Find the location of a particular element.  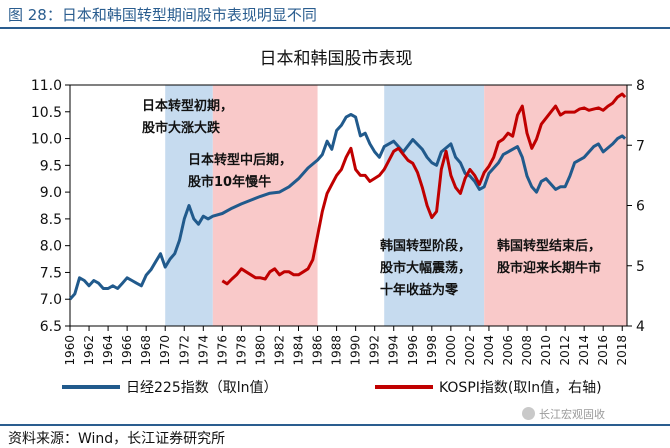

left-tick-label: 8.0 is located at coordinates (51, 247).